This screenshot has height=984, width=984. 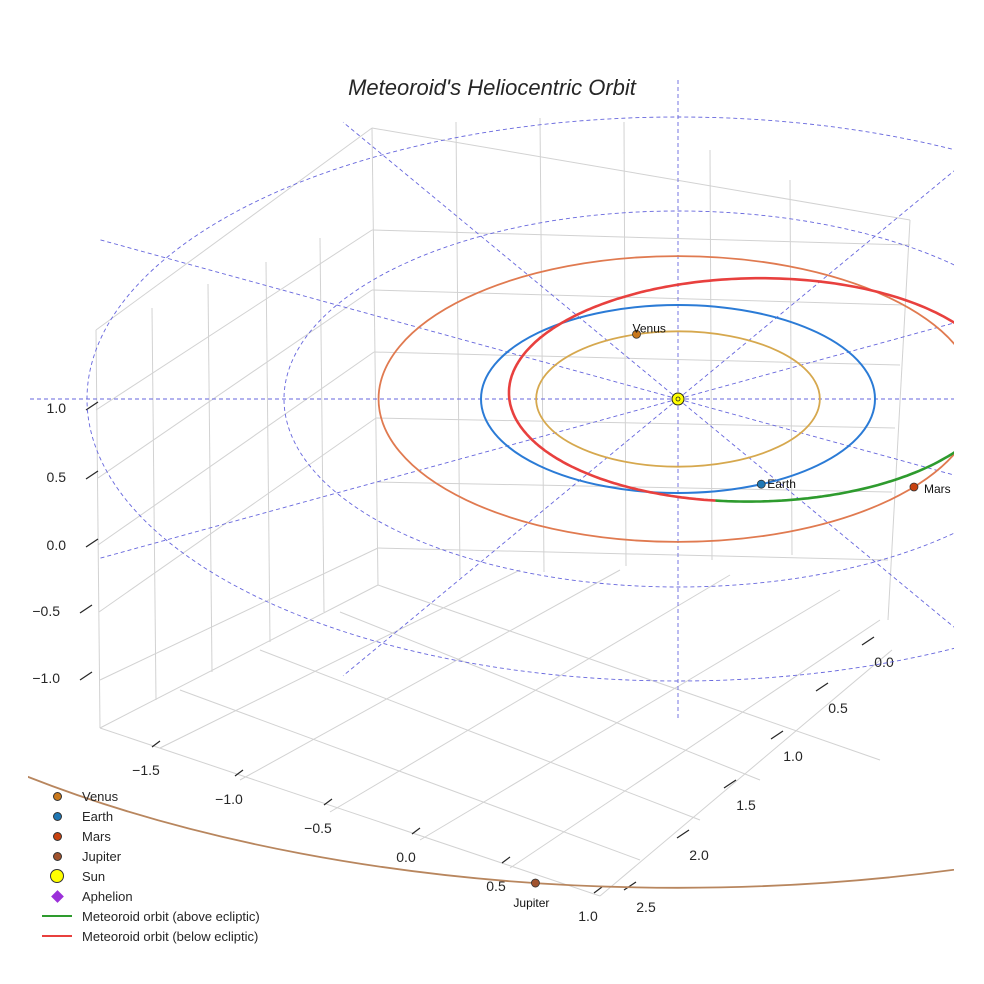 I want to click on legend-diamond, so click(x=57, y=896).